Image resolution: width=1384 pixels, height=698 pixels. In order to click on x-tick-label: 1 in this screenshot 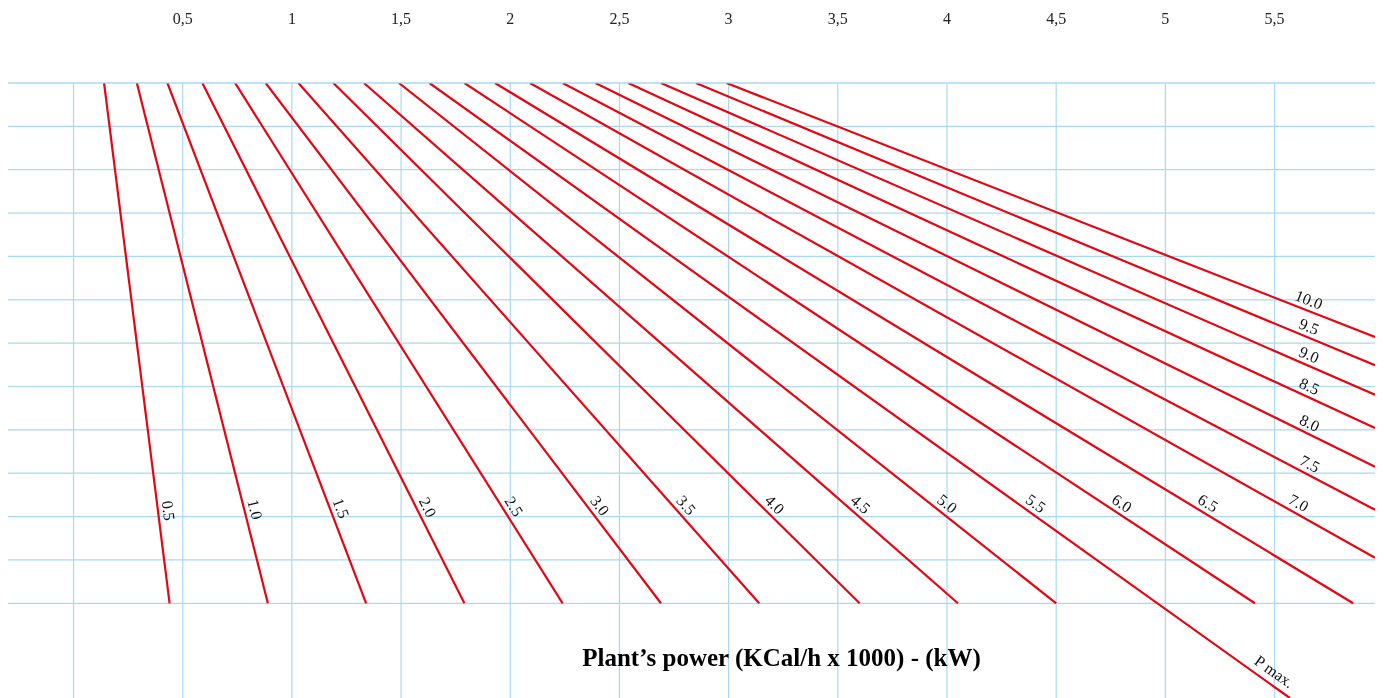, I will do `click(291, 18)`.